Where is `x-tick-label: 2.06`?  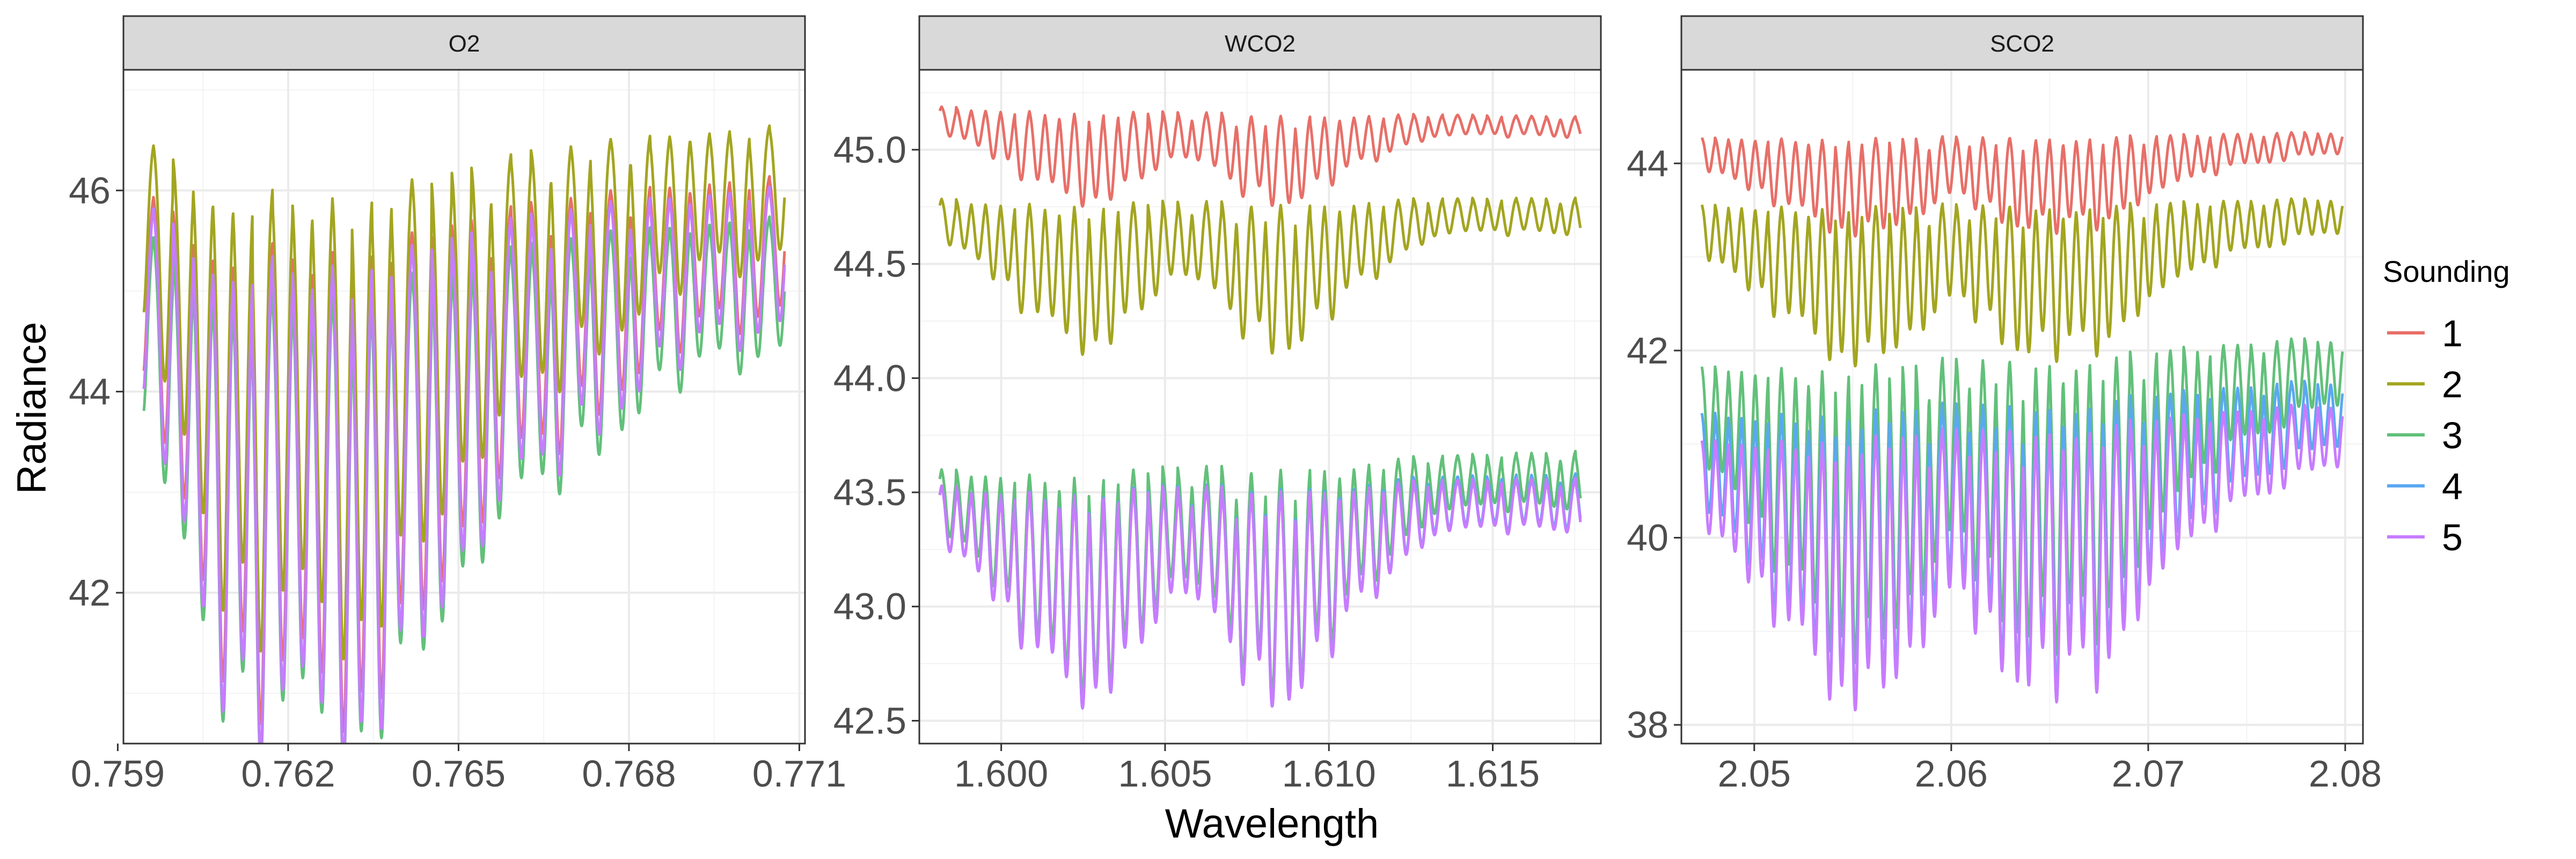
x-tick-label: 2.06 is located at coordinates (1951, 774).